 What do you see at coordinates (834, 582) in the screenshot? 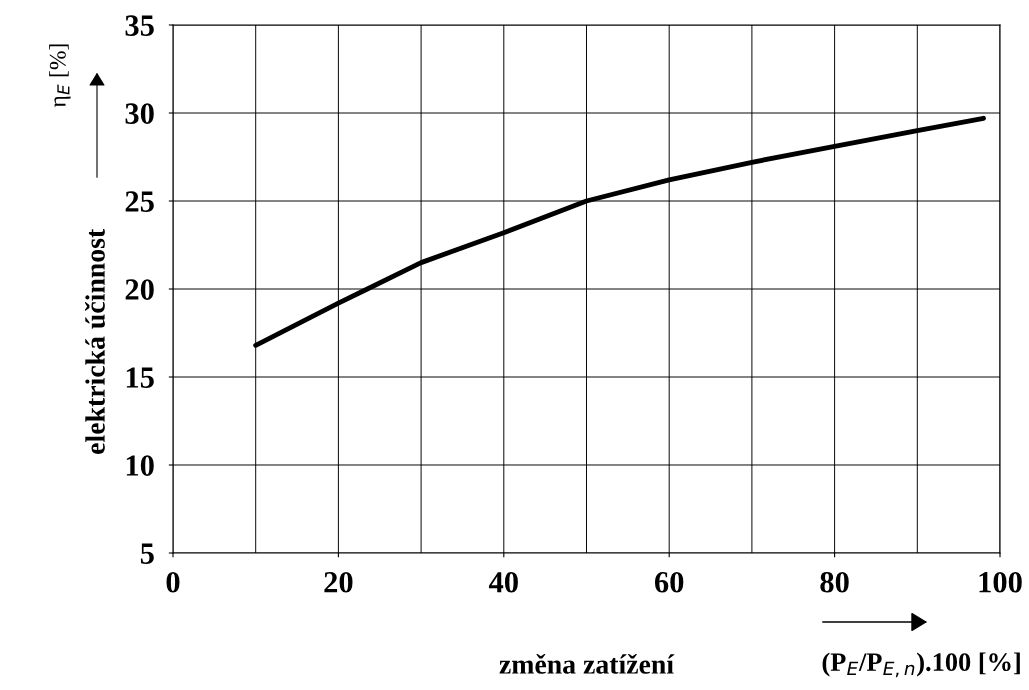
I see `x-tick-label: 80` at bounding box center [834, 582].